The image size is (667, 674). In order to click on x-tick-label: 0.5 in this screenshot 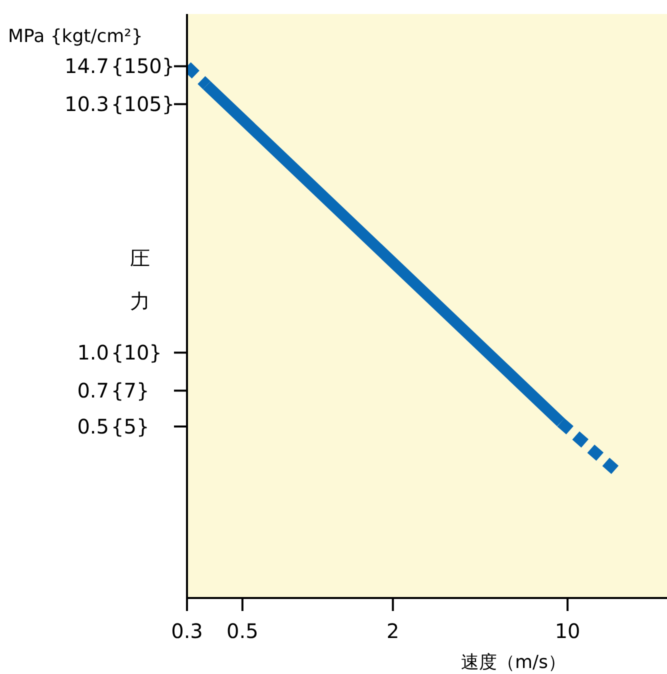, I will do `click(242, 631)`.